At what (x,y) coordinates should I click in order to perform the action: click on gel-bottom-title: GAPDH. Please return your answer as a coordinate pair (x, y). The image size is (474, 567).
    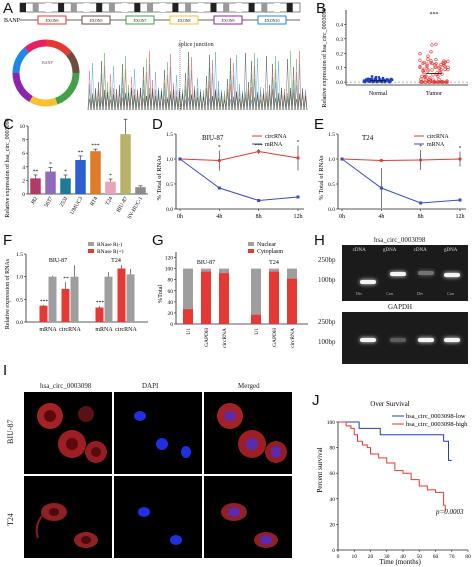
    Looking at the image, I should click on (400, 307).